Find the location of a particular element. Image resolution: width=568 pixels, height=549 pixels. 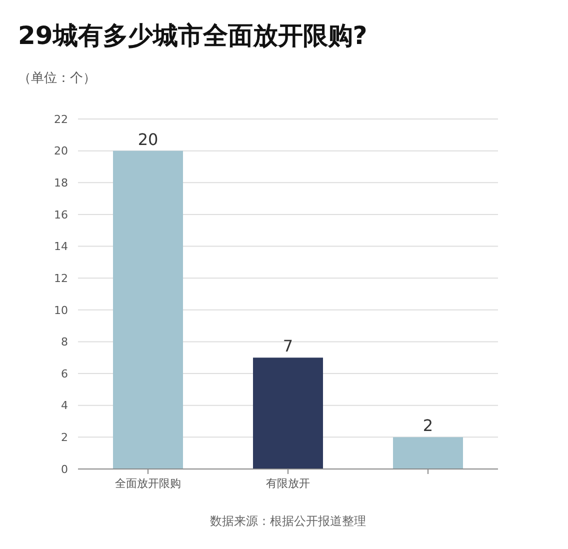

data-label: 20 is located at coordinates (148, 139).